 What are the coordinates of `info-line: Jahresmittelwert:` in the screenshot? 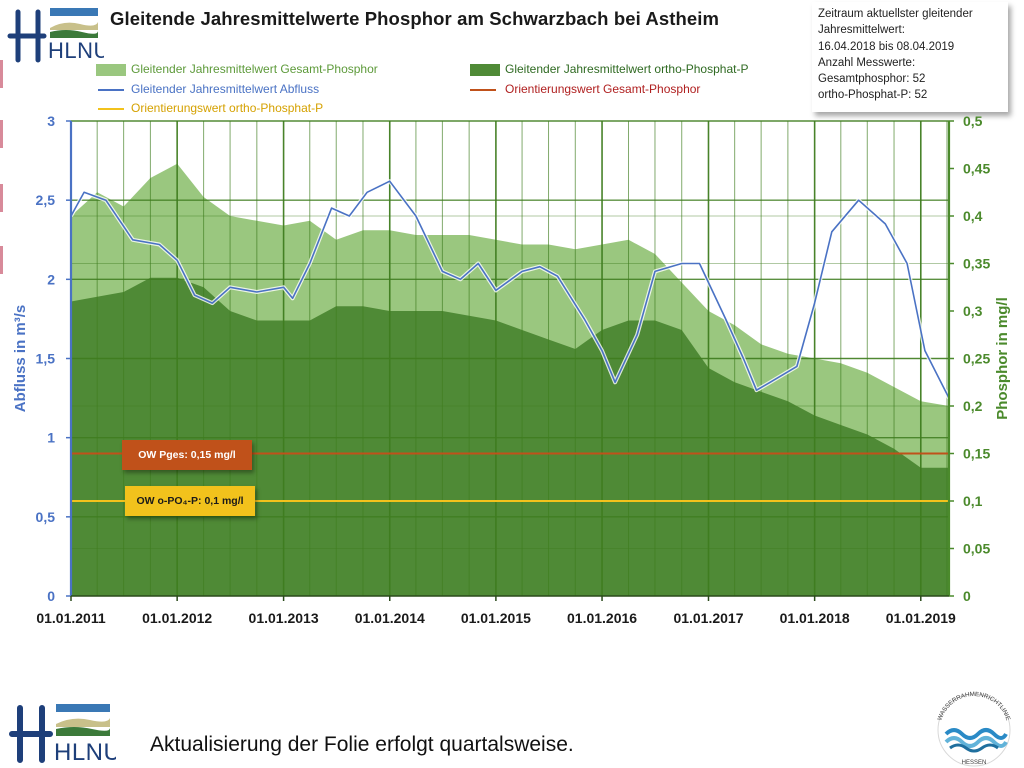 It's located at (861, 30).